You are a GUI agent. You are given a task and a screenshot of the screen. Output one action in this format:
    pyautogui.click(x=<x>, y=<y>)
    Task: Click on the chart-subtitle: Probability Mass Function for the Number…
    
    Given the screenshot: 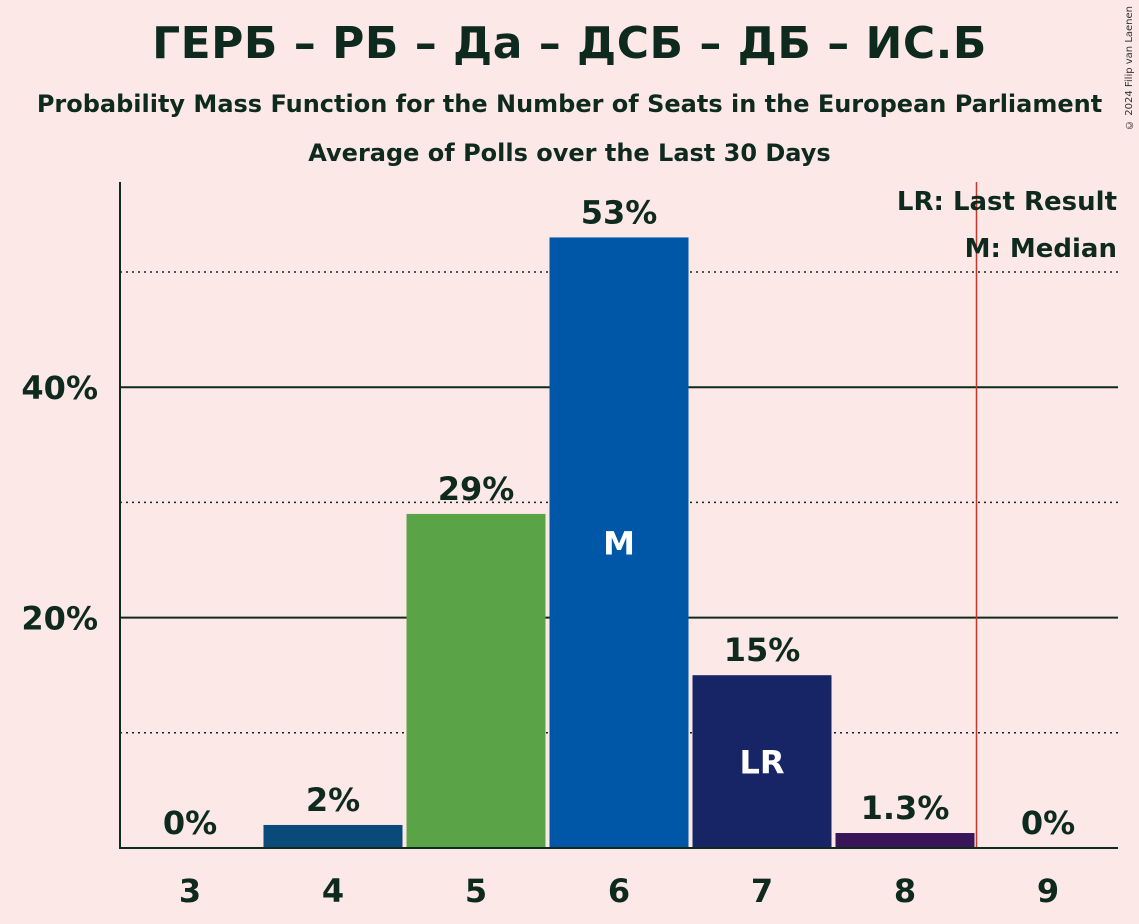 What is the action you would take?
    pyautogui.click(x=569, y=104)
    